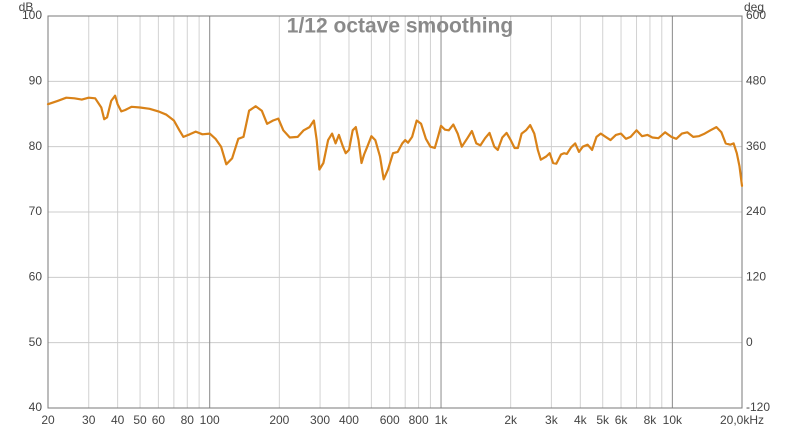 The image size is (800, 429). I want to click on y2-tick-label-600: 600, so click(756, 15).